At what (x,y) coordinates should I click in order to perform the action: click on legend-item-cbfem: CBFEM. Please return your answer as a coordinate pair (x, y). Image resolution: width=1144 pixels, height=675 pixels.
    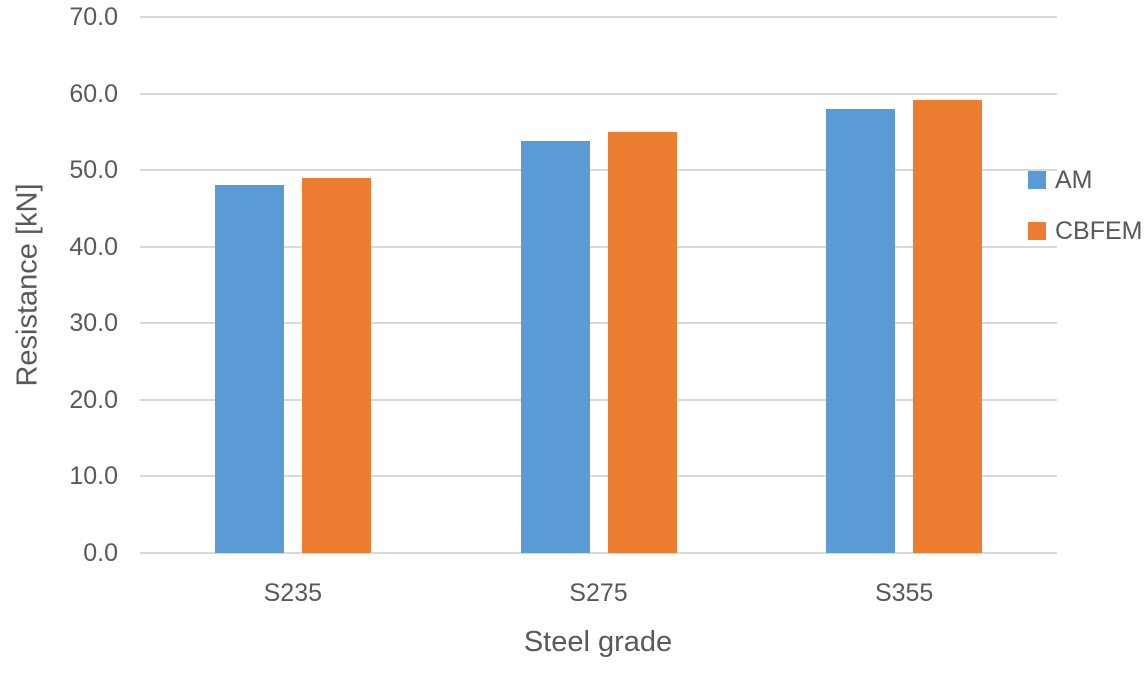
    Looking at the image, I should click on (1085, 231).